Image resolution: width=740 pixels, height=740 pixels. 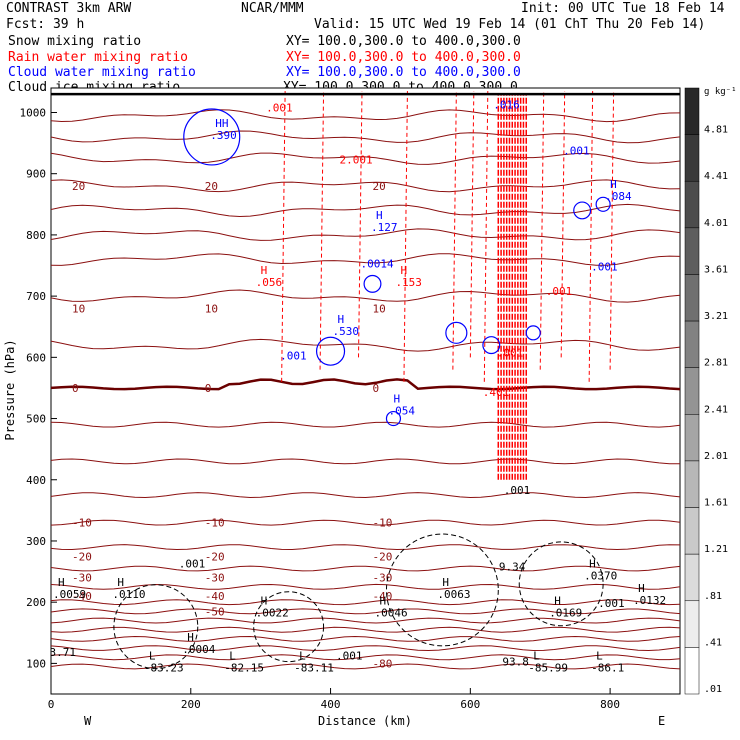 What do you see at coordinates (45, 24) in the screenshot?
I see `forecast-hour-label: Fcst: 39 h` at bounding box center [45, 24].